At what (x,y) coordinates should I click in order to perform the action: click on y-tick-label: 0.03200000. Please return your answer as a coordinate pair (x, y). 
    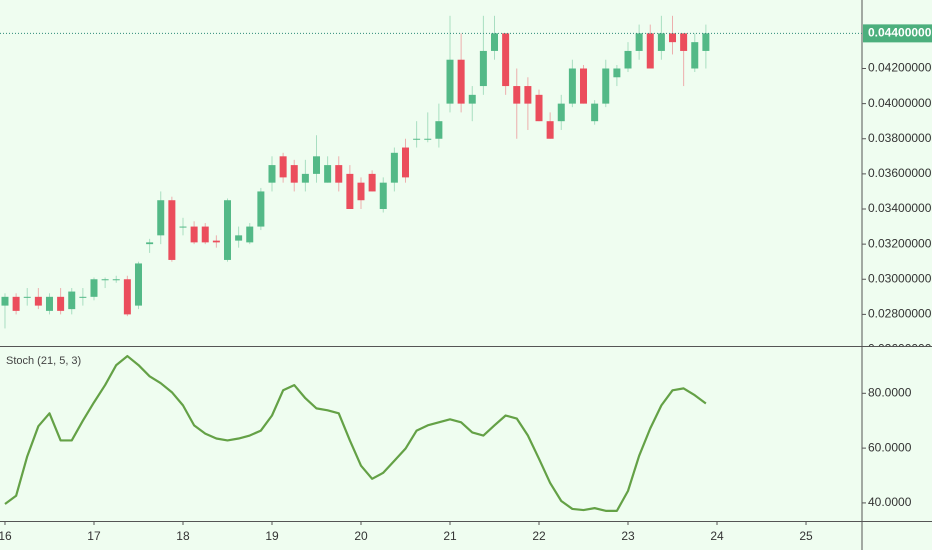
    Looking at the image, I should click on (900, 243).